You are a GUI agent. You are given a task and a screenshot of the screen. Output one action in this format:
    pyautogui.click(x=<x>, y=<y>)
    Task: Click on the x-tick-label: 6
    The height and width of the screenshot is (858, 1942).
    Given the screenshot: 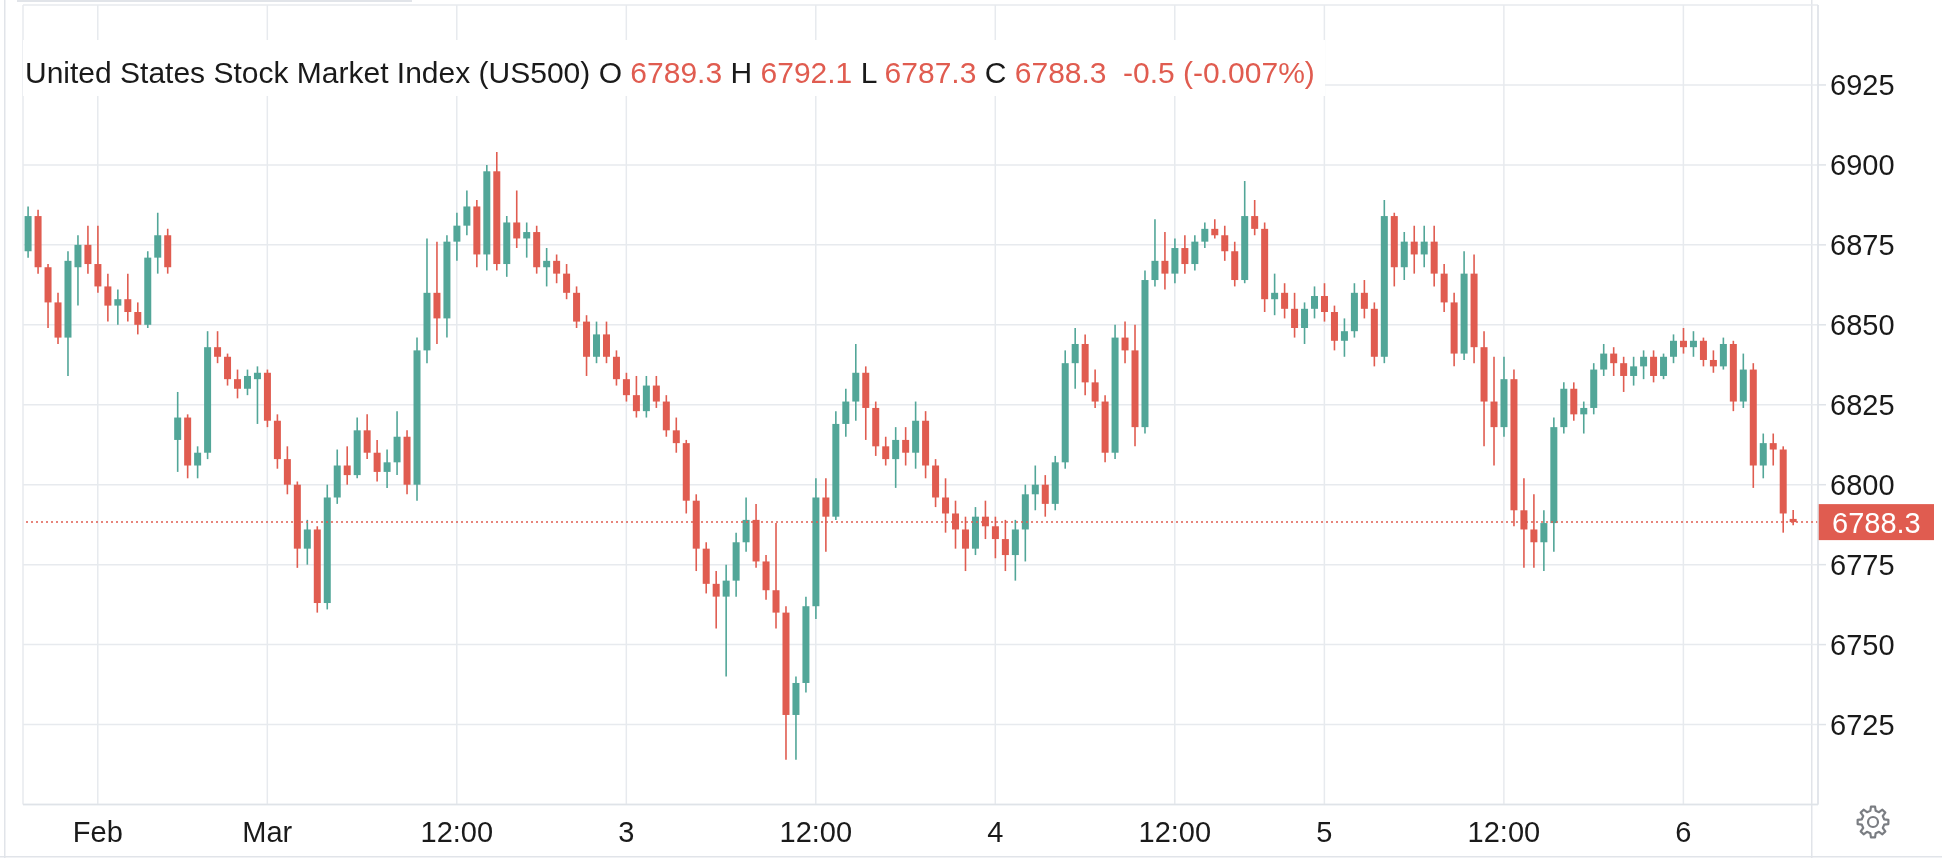 What is the action you would take?
    pyautogui.click(x=1683, y=832)
    